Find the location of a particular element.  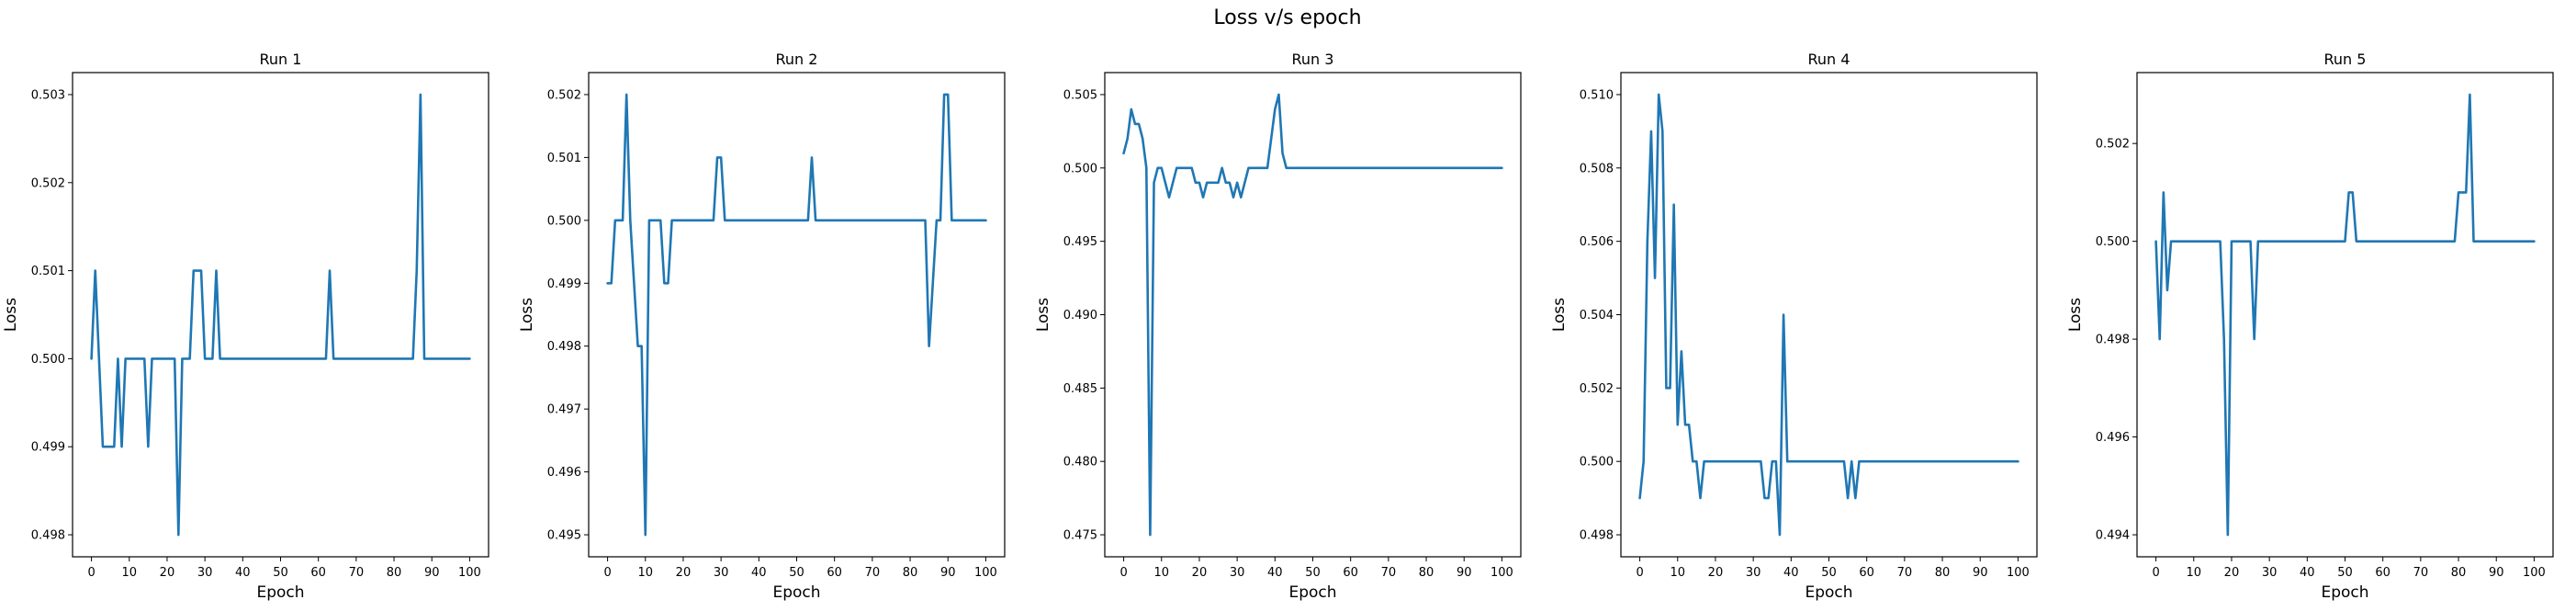

y-tick-label: 0.475 is located at coordinates (1080, 536).